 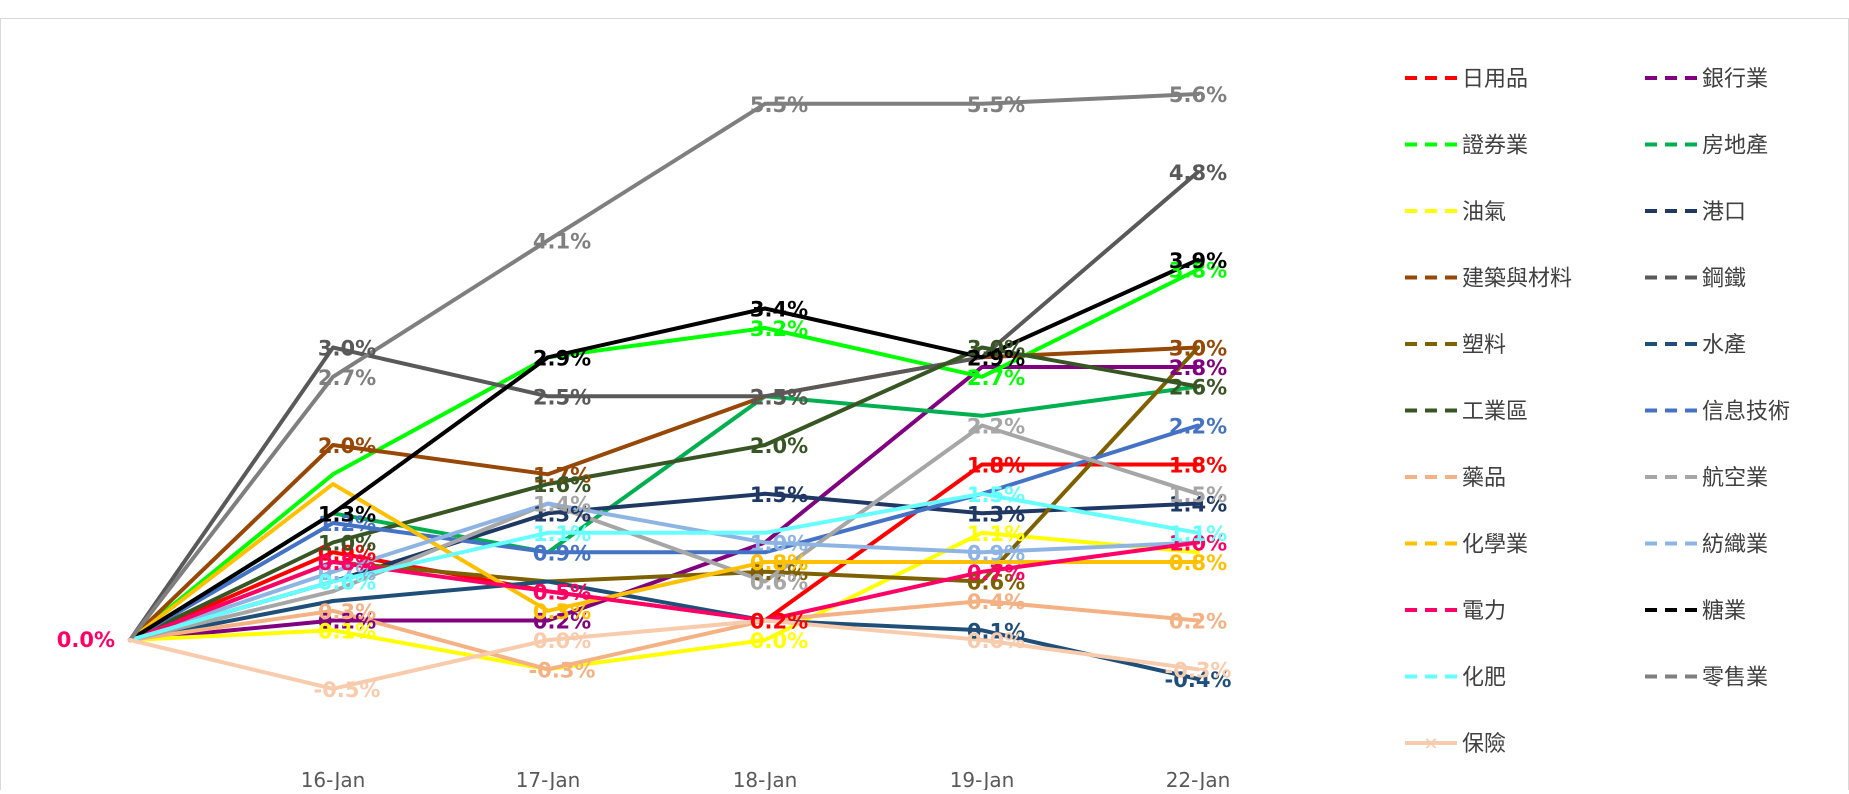 I want to click on data-label-s12-p2: -0.3%, so click(x=562, y=670).